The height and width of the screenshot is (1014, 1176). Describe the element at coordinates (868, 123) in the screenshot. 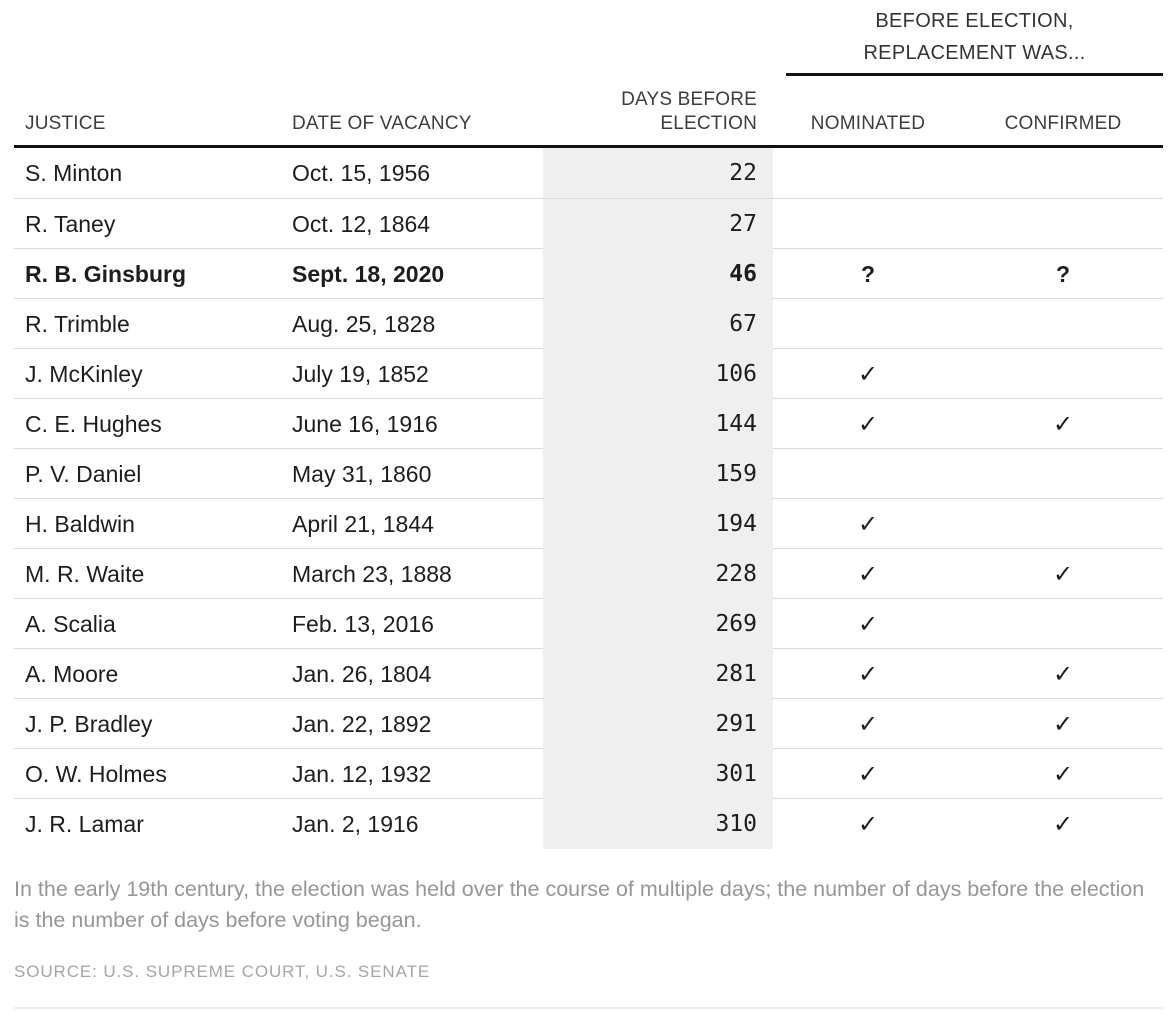

I see `column-header-nominated: NOMINATED` at that location.